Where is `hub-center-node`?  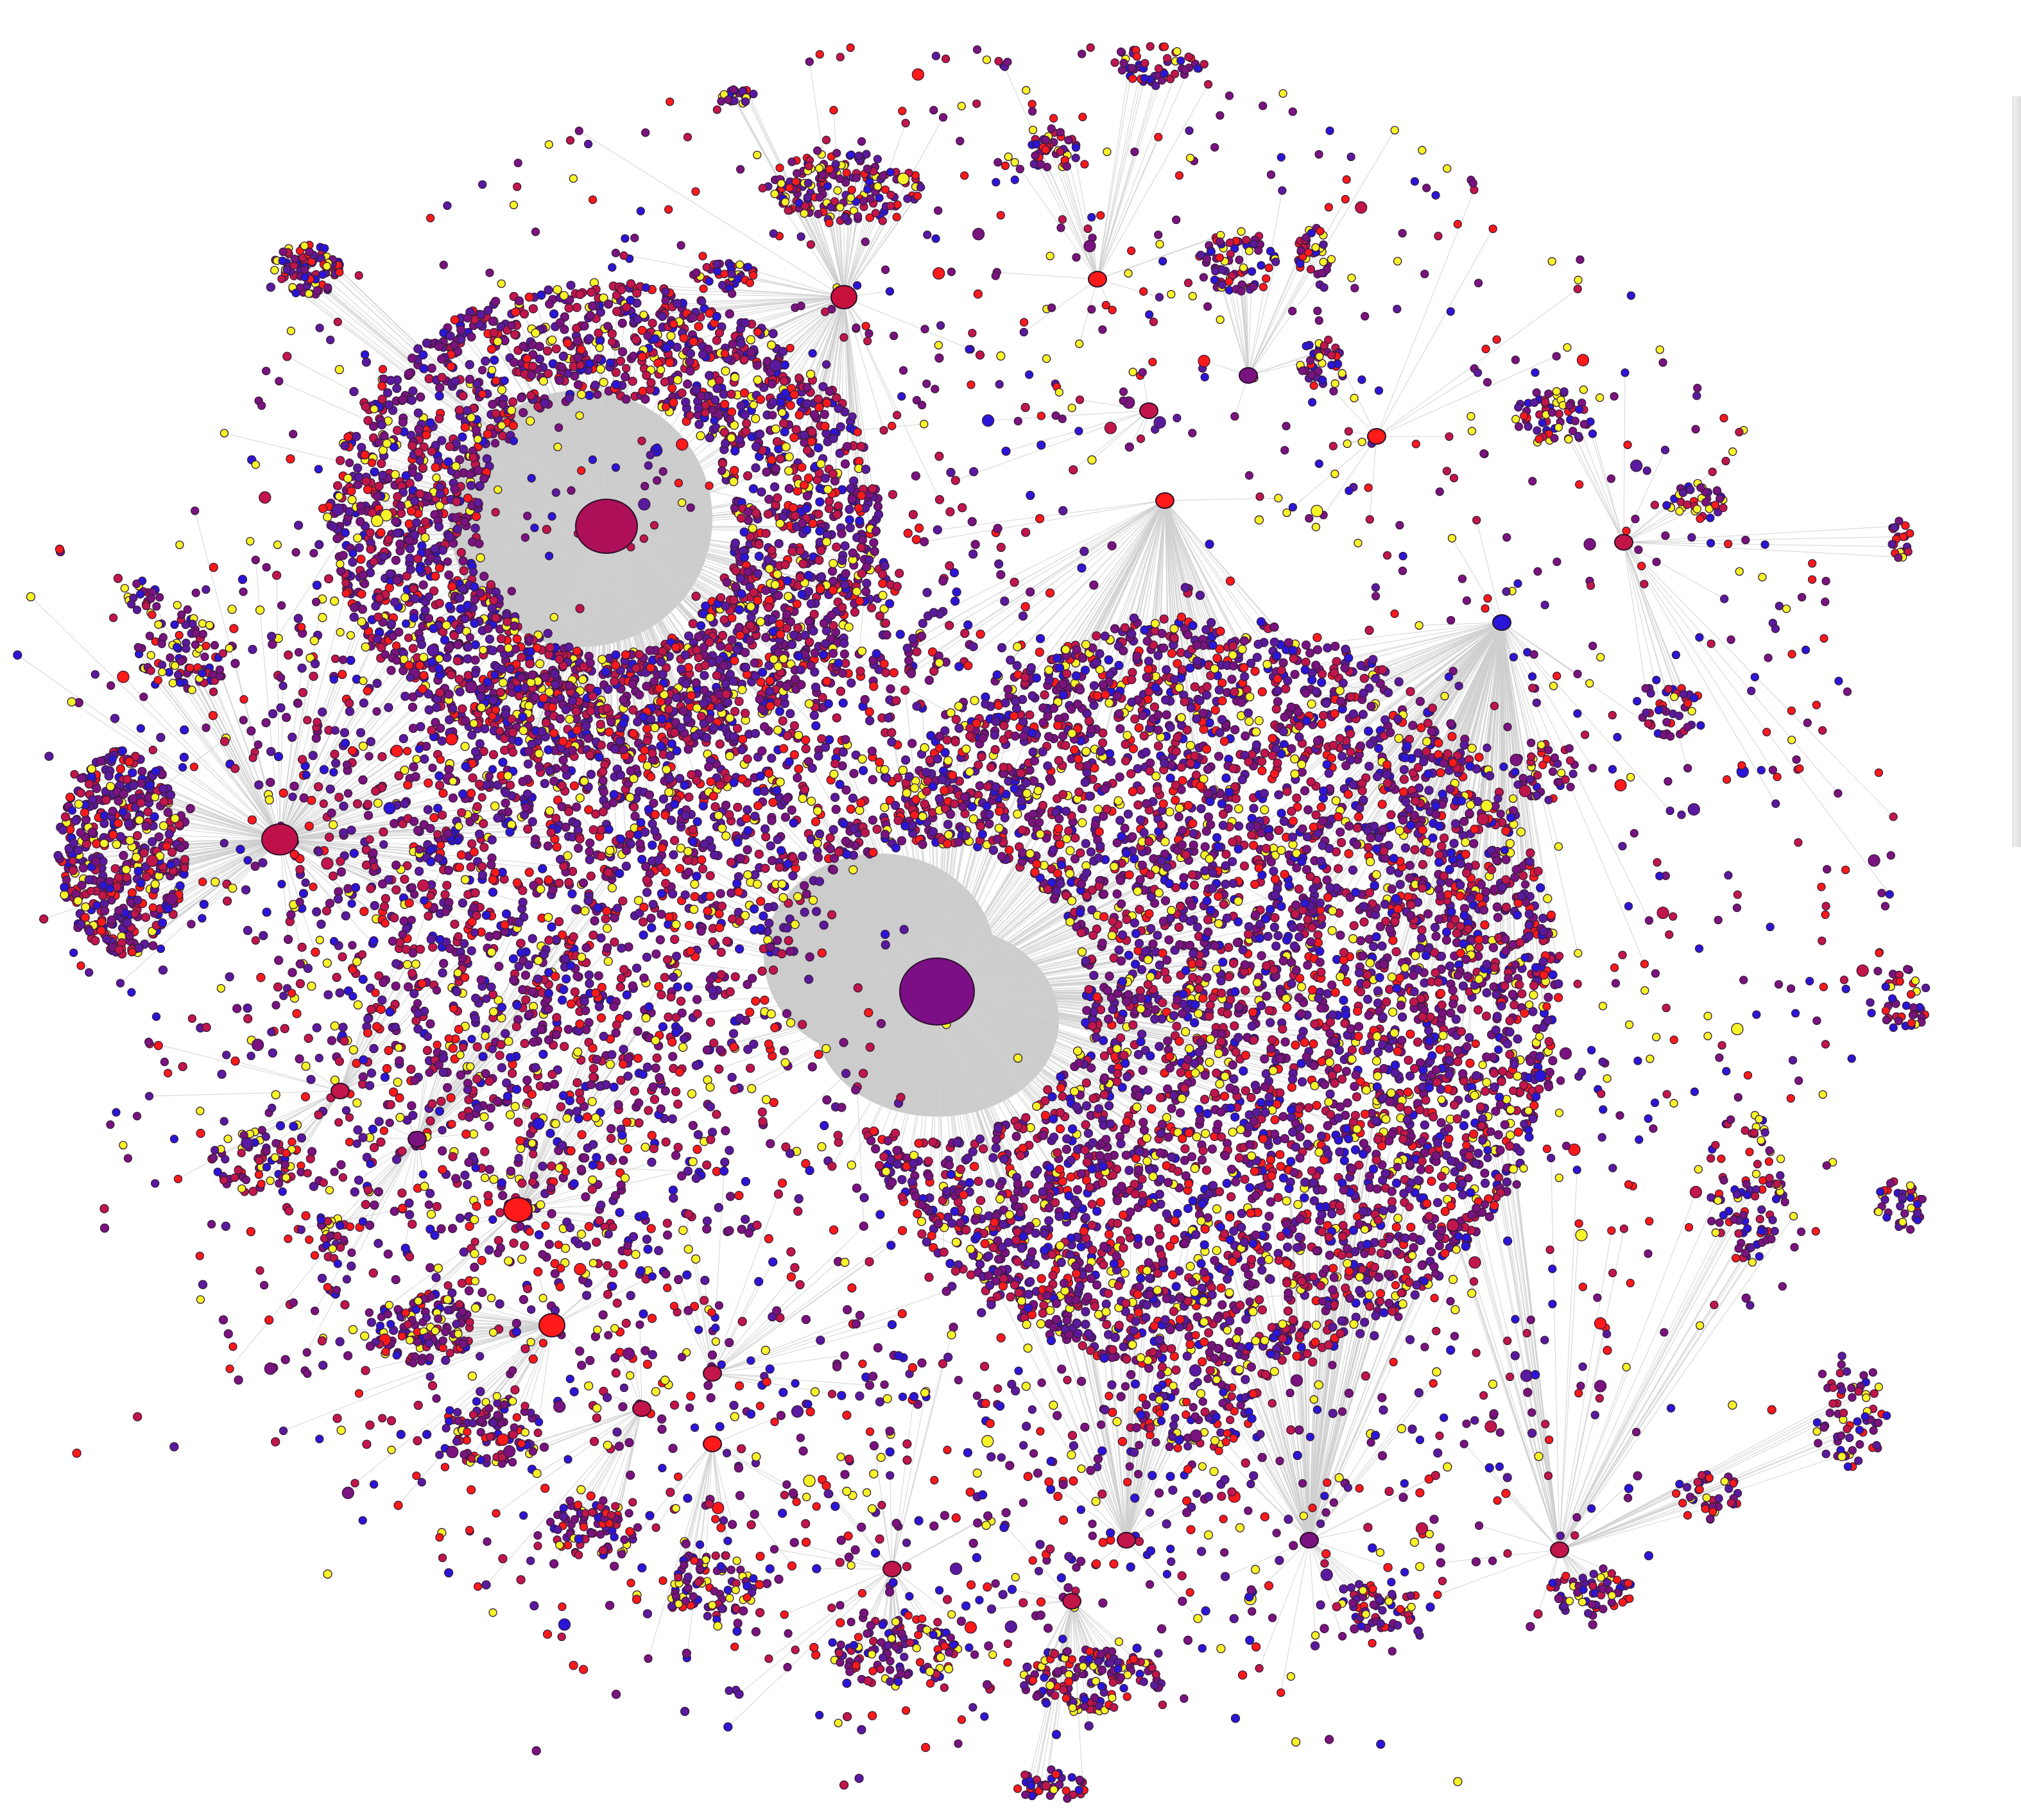 hub-center-node is located at coordinates (937, 991).